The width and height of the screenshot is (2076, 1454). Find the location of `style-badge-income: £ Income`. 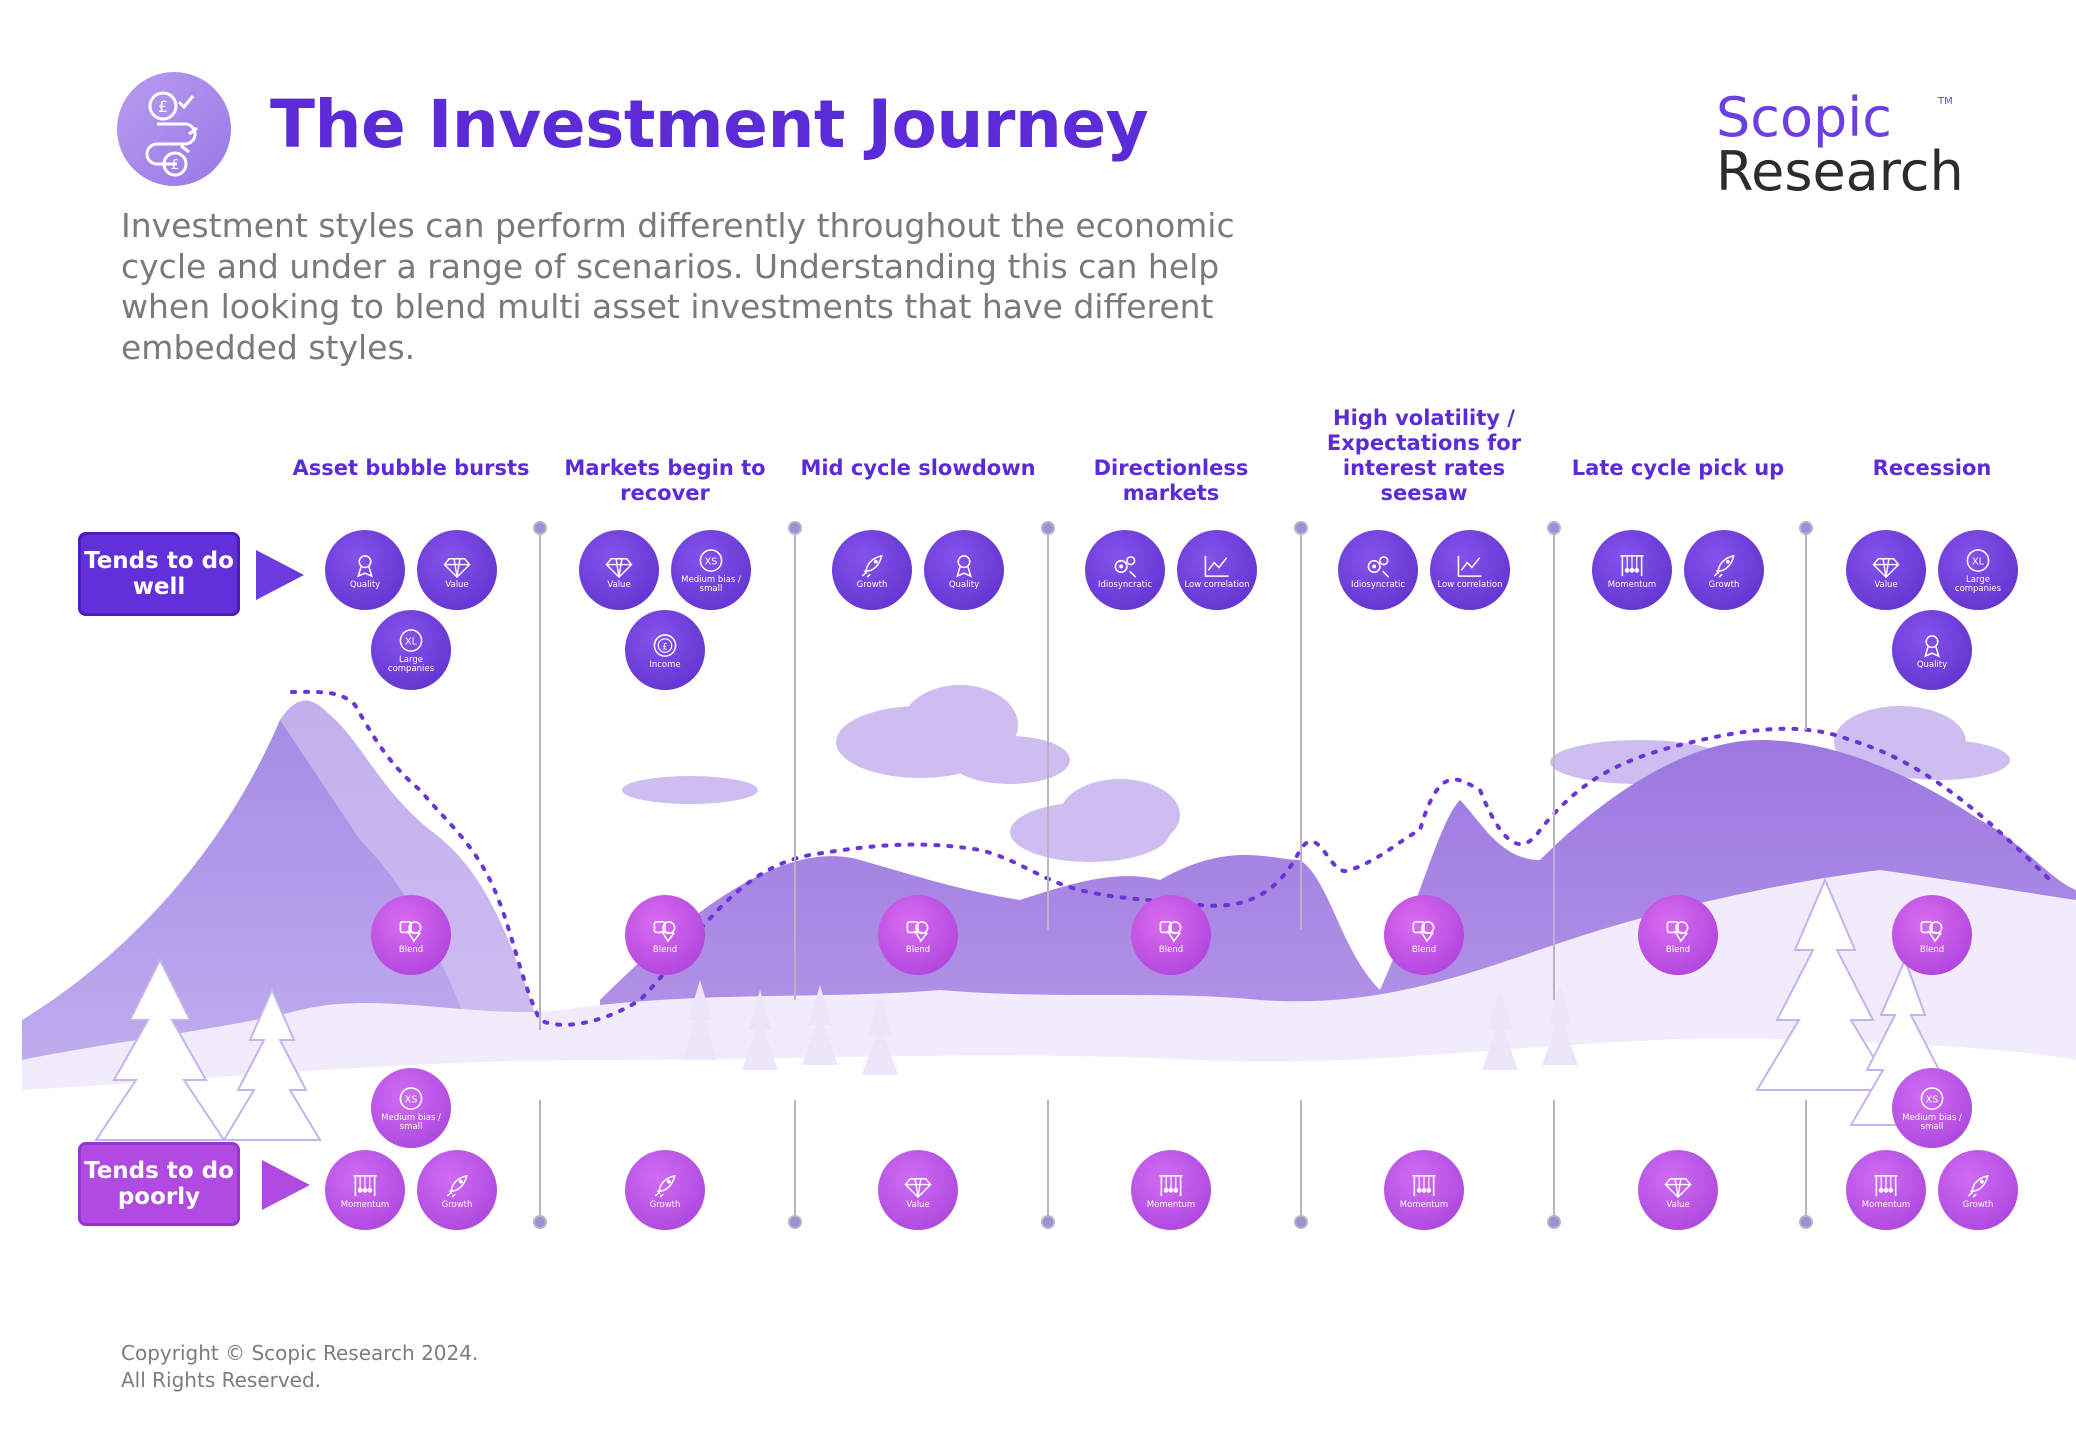

style-badge-income: £ Income is located at coordinates (665, 650).